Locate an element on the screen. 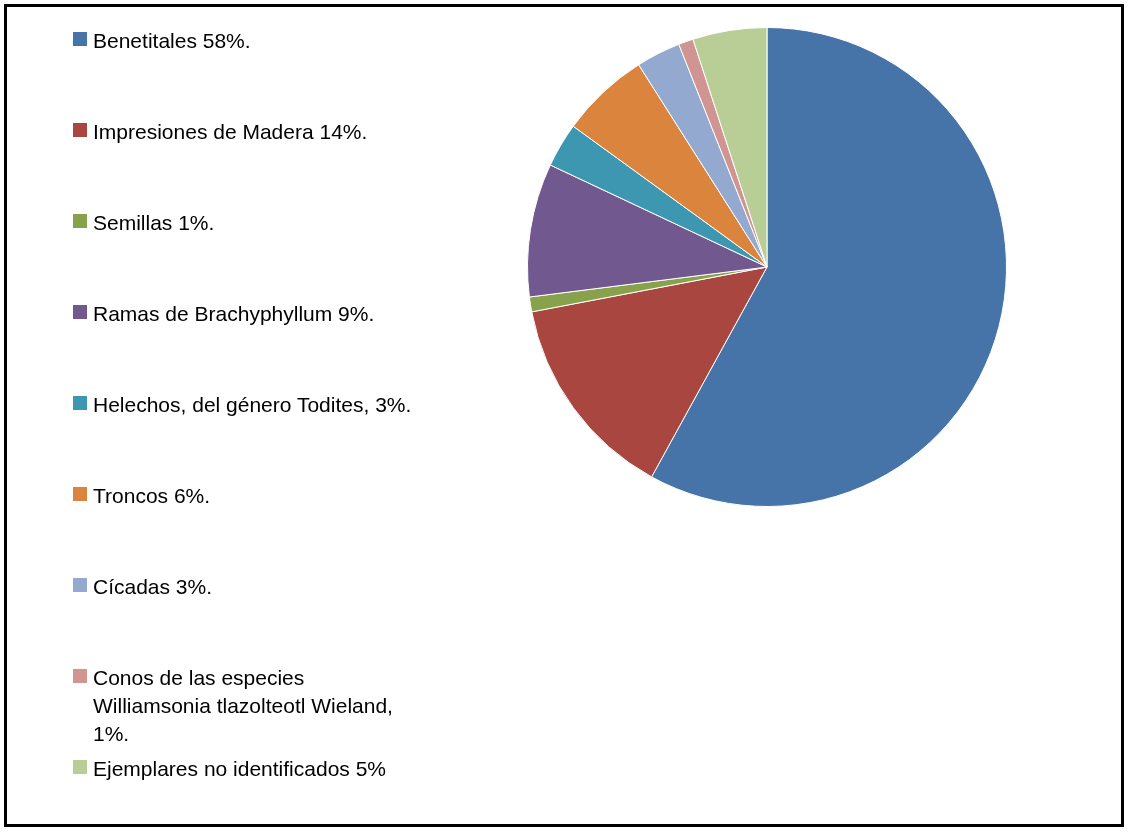 Image resolution: width=1134 pixels, height=835 pixels. legend-label: Helechos, del género Todites, 3%. is located at coordinates (253, 405).